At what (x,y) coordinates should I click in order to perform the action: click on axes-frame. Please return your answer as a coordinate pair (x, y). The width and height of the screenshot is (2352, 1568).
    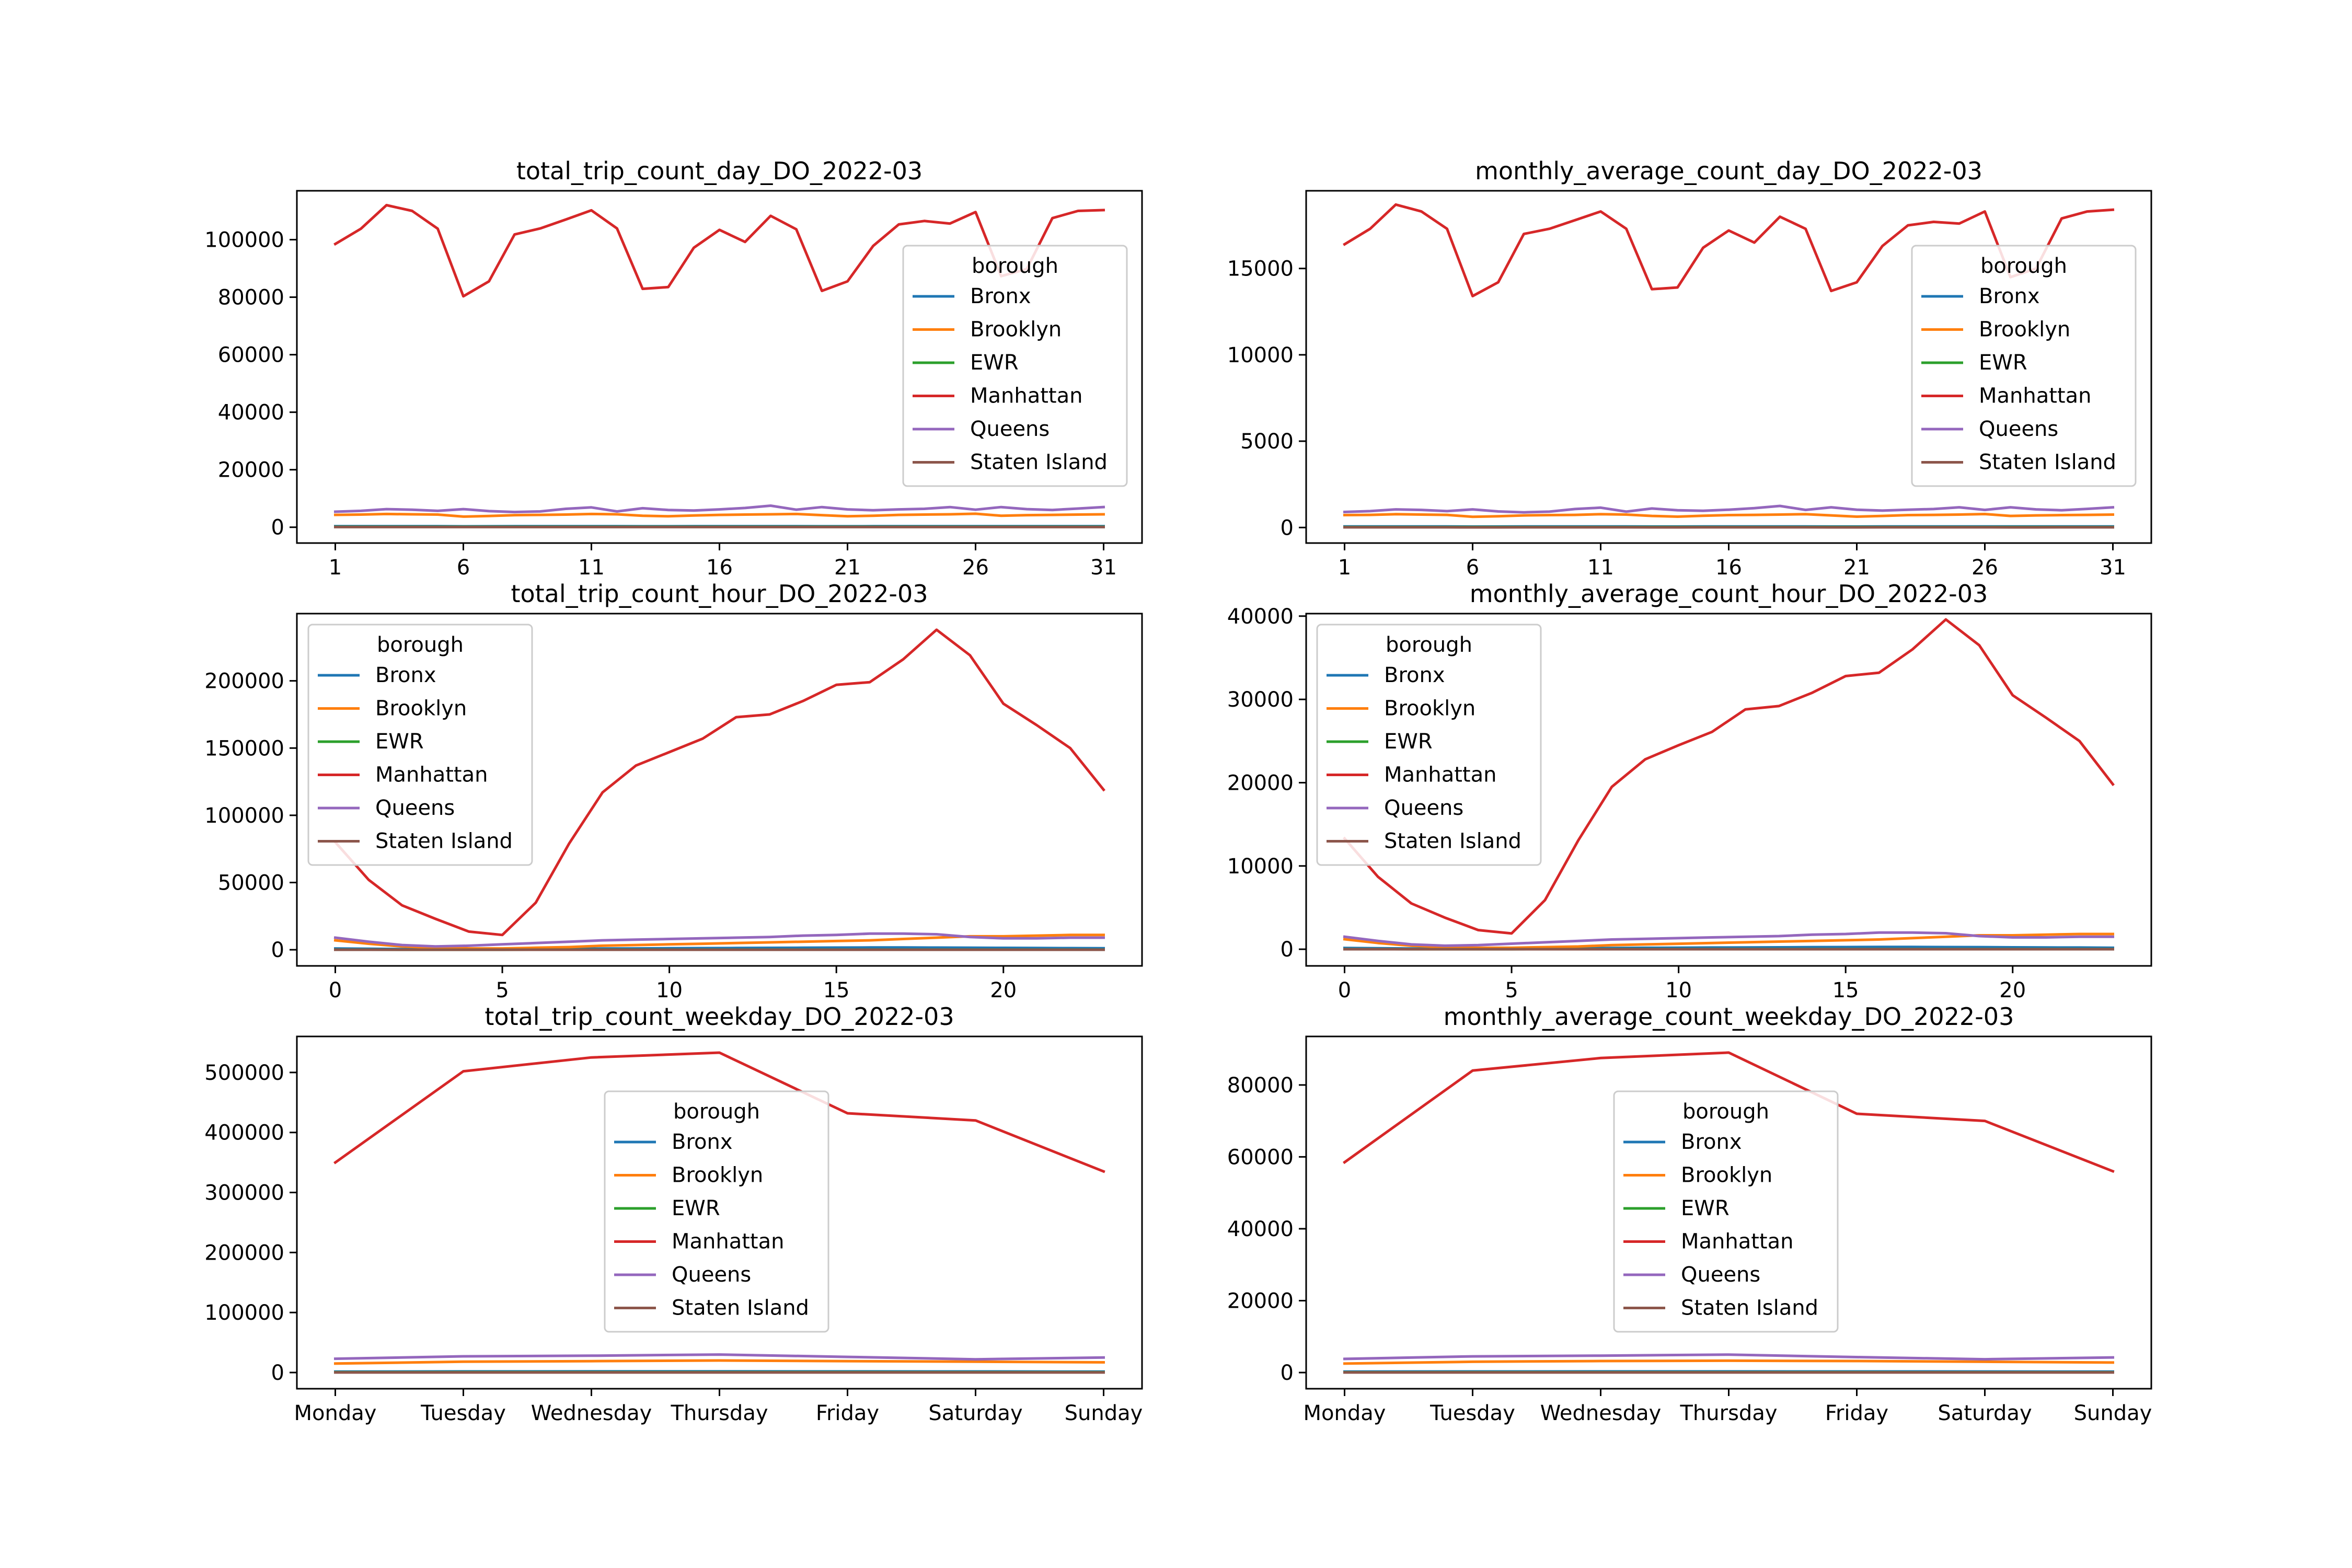
    Looking at the image, I should click on (719, 790).